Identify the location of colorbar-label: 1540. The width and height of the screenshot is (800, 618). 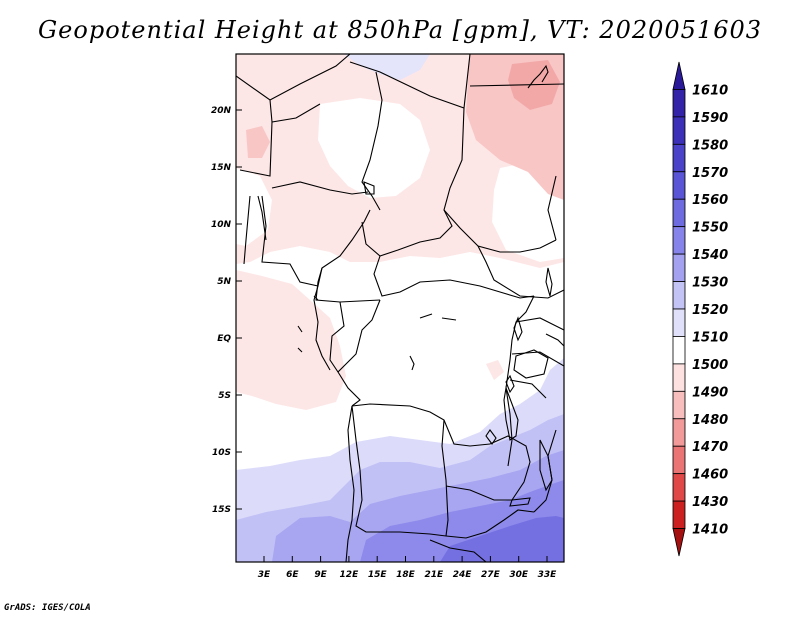
(710, 255).